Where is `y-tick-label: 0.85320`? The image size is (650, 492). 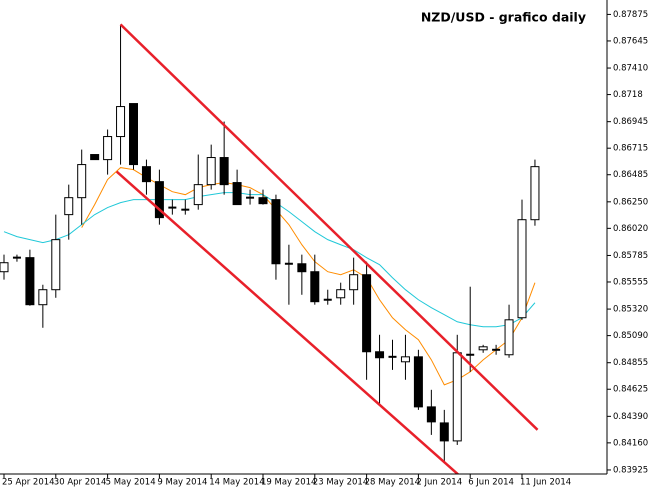 y-tick-label: 0.85320 is located at coordinates (630, 310).